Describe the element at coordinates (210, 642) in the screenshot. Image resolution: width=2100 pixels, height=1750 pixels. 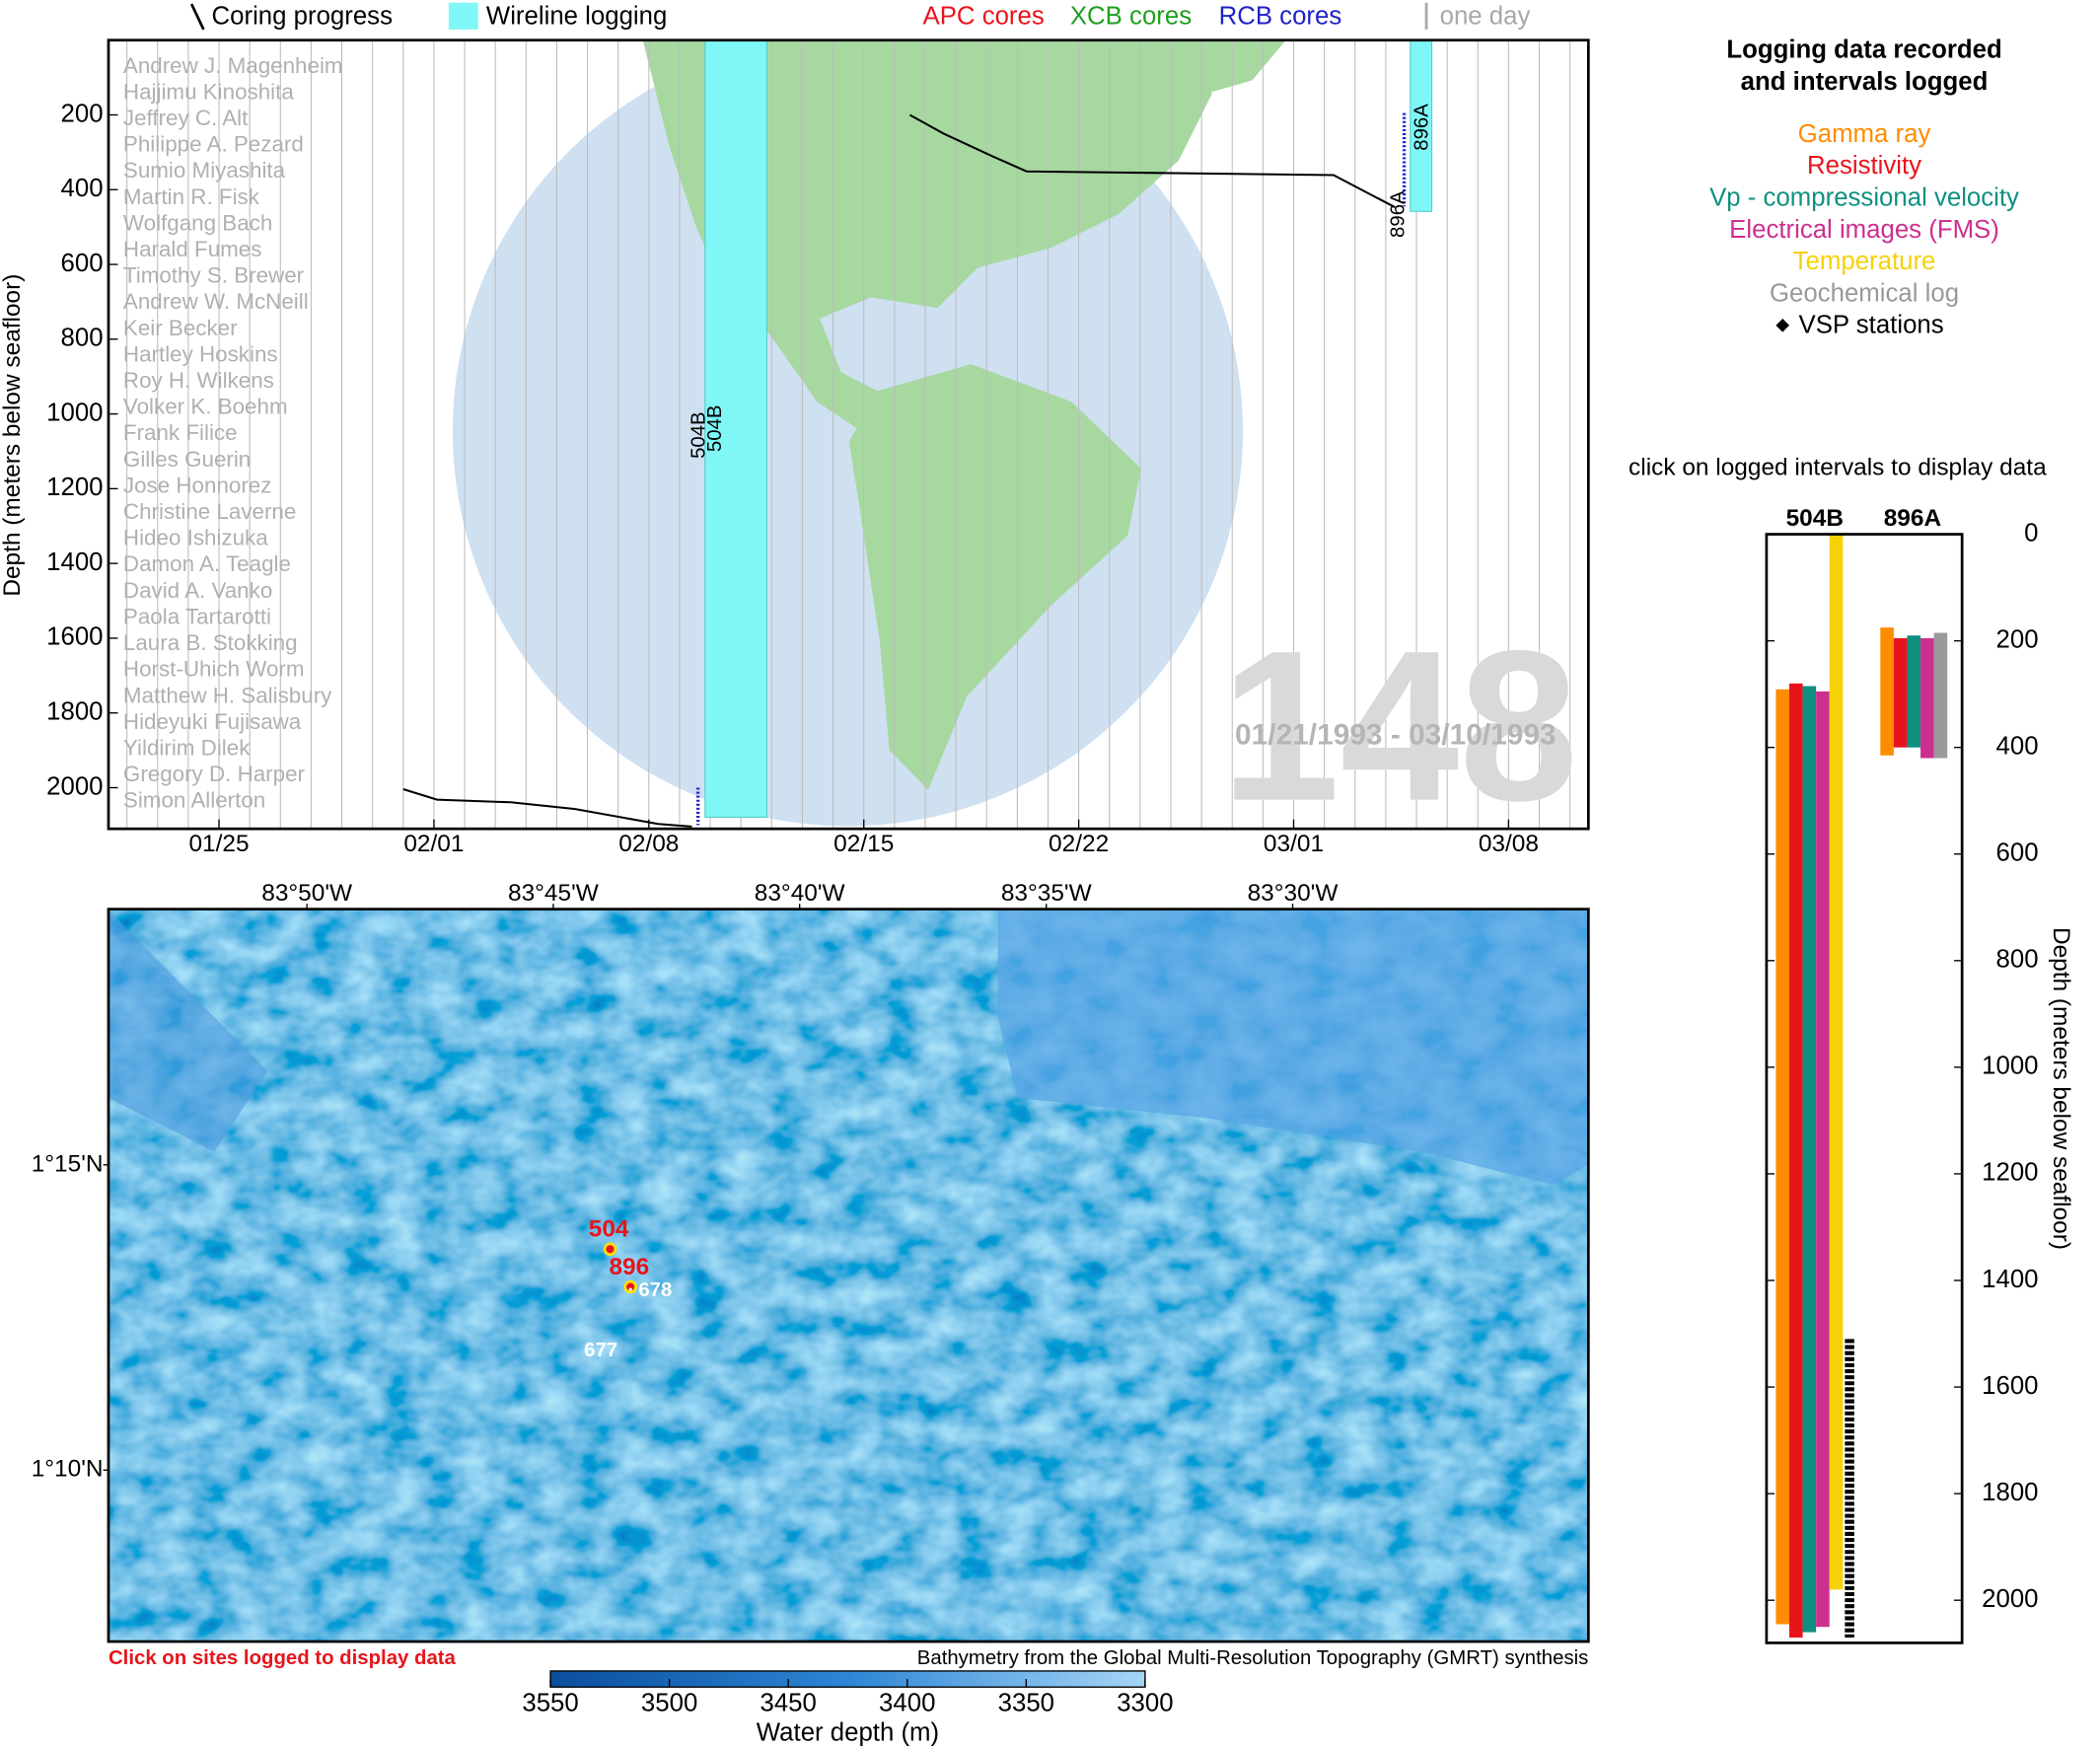
I see `scientist-name: Laura B. Stokking` at that location.